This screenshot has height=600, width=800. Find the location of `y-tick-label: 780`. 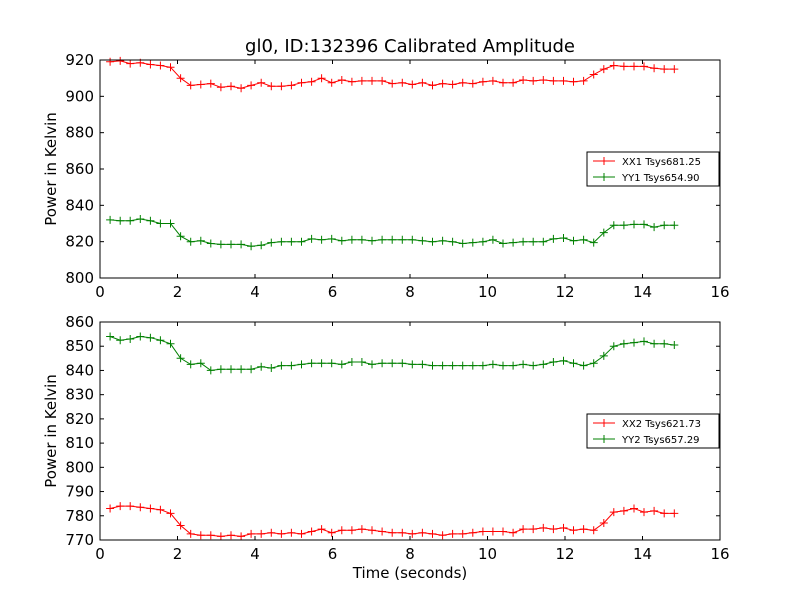

y-tick-label: 780 is located at coordinates (79, 516).